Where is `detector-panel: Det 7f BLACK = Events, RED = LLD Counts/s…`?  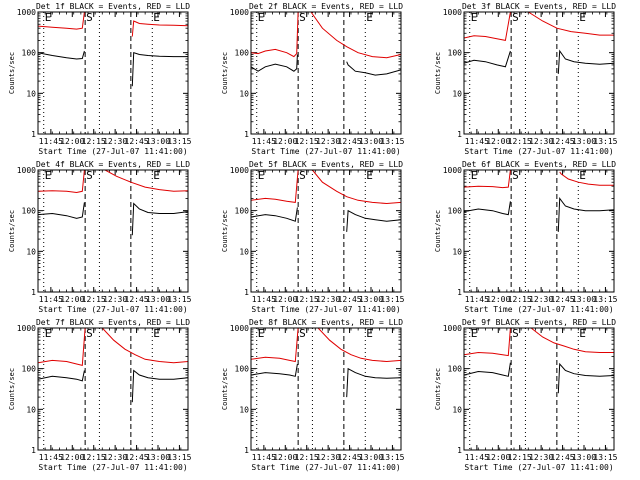 detector-panel: Det 7f BLACK = Events, RED = LLD Counts/s… is located at coordinates (100, 395).